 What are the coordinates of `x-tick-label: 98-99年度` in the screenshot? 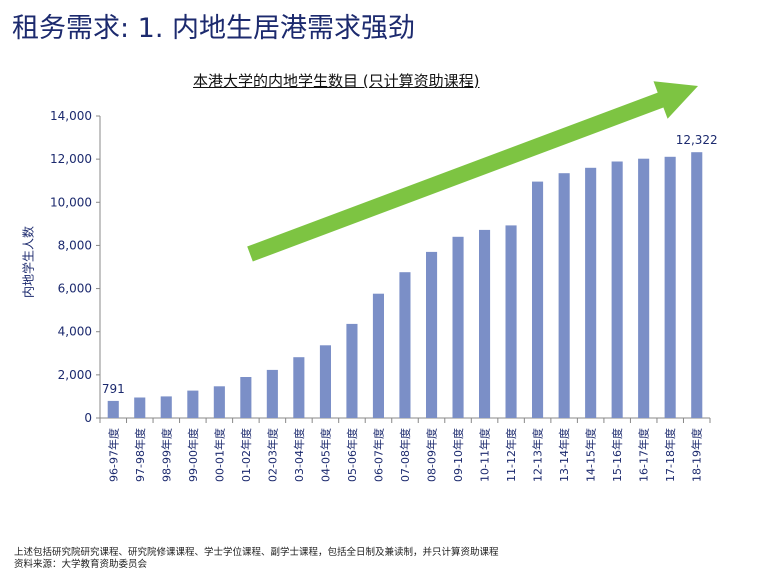 It's located at (166, 455).